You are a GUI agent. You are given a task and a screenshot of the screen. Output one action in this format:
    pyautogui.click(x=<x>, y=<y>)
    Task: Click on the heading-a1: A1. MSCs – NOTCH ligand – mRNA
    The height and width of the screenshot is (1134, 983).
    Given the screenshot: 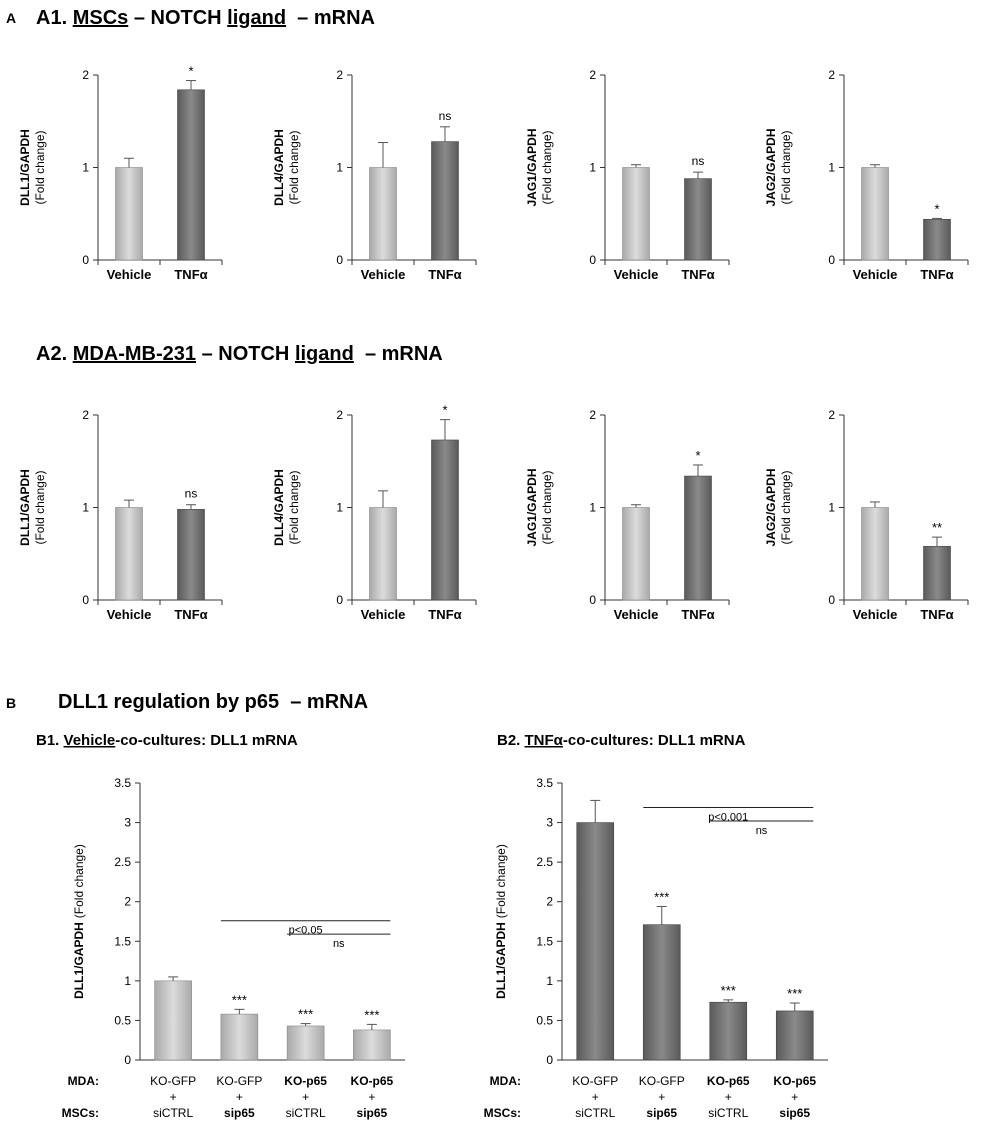 What is the action you would take?
    pyautogui.click(x=205, y=18)
    